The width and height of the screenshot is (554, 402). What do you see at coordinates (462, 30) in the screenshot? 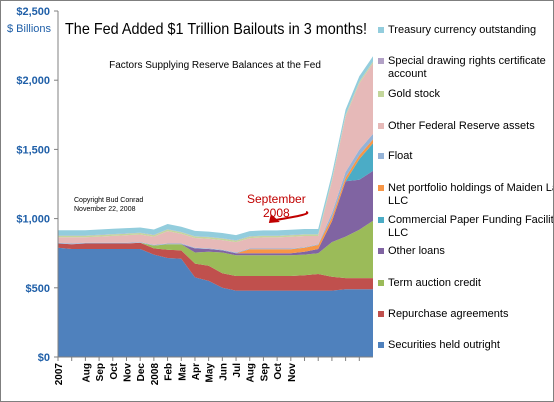
I see `legend-label: Treasury currency outstanding` at bounding box center [462, 30].